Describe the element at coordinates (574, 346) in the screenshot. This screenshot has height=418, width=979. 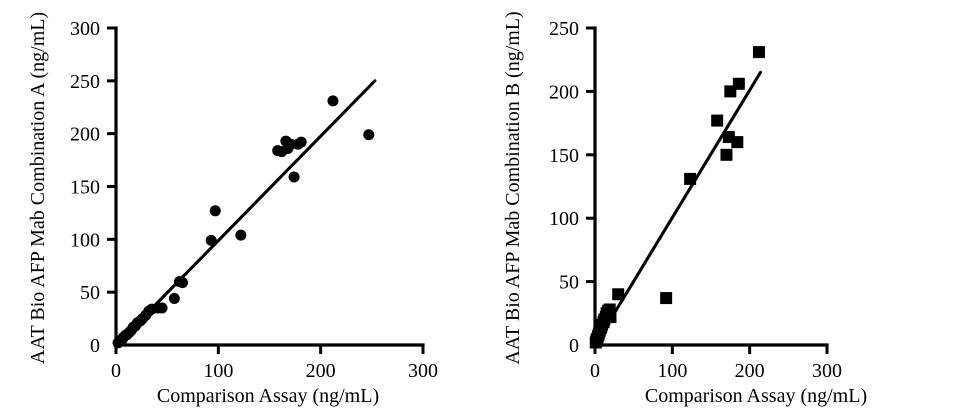
I see `y-tick-label-b-0: 0` at that location.